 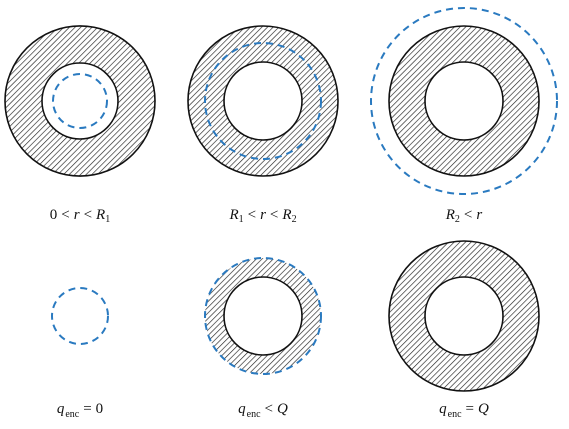 I want to click on enclosed-charge-panel-zero, so click(x=80, y=316).